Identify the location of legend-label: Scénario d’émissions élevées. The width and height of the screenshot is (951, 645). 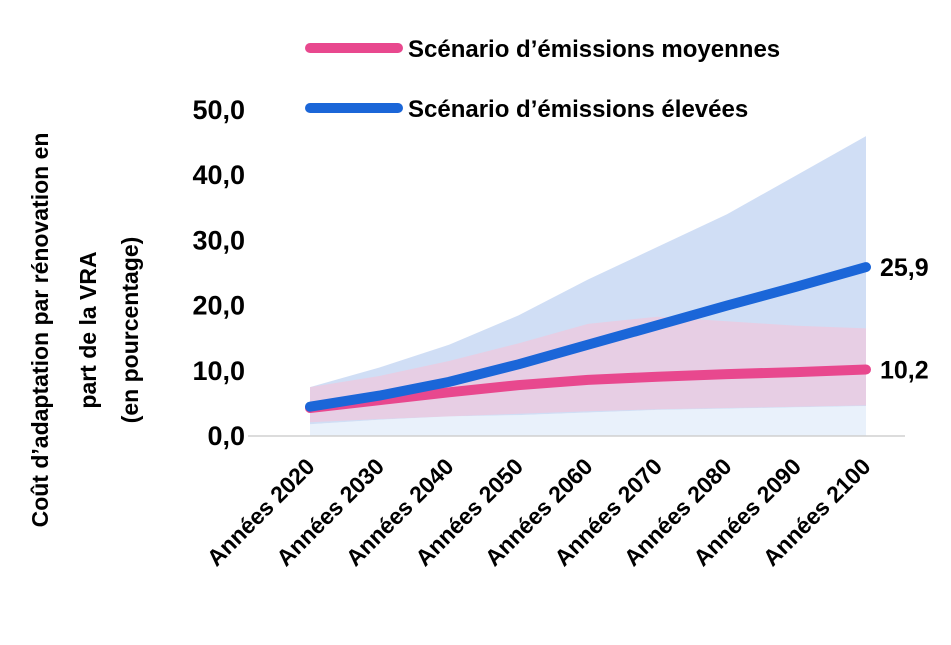
(578, 109).